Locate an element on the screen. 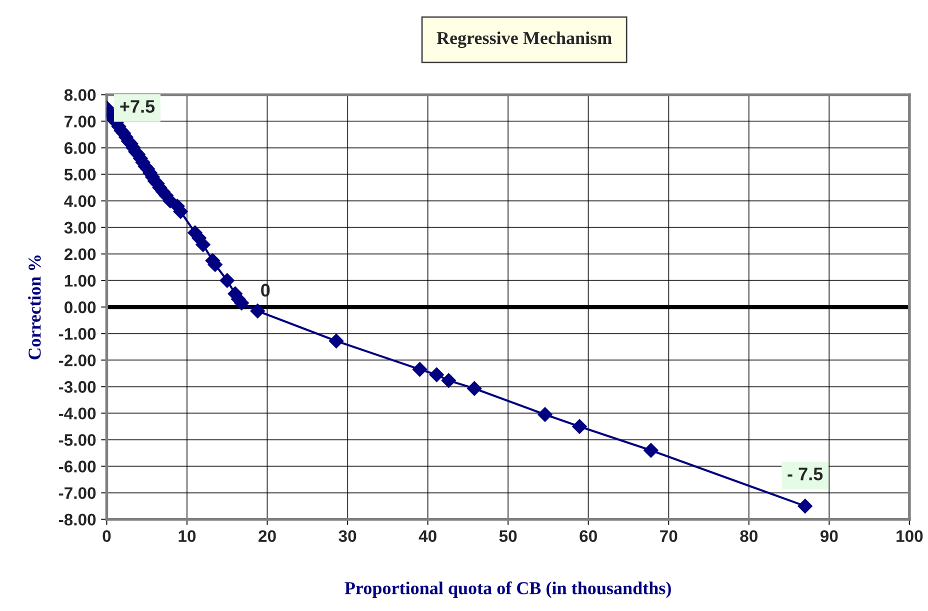 This screenshot has width=928, height=611. y-tick-label: 1.00 is located at coordinates (80, 280).